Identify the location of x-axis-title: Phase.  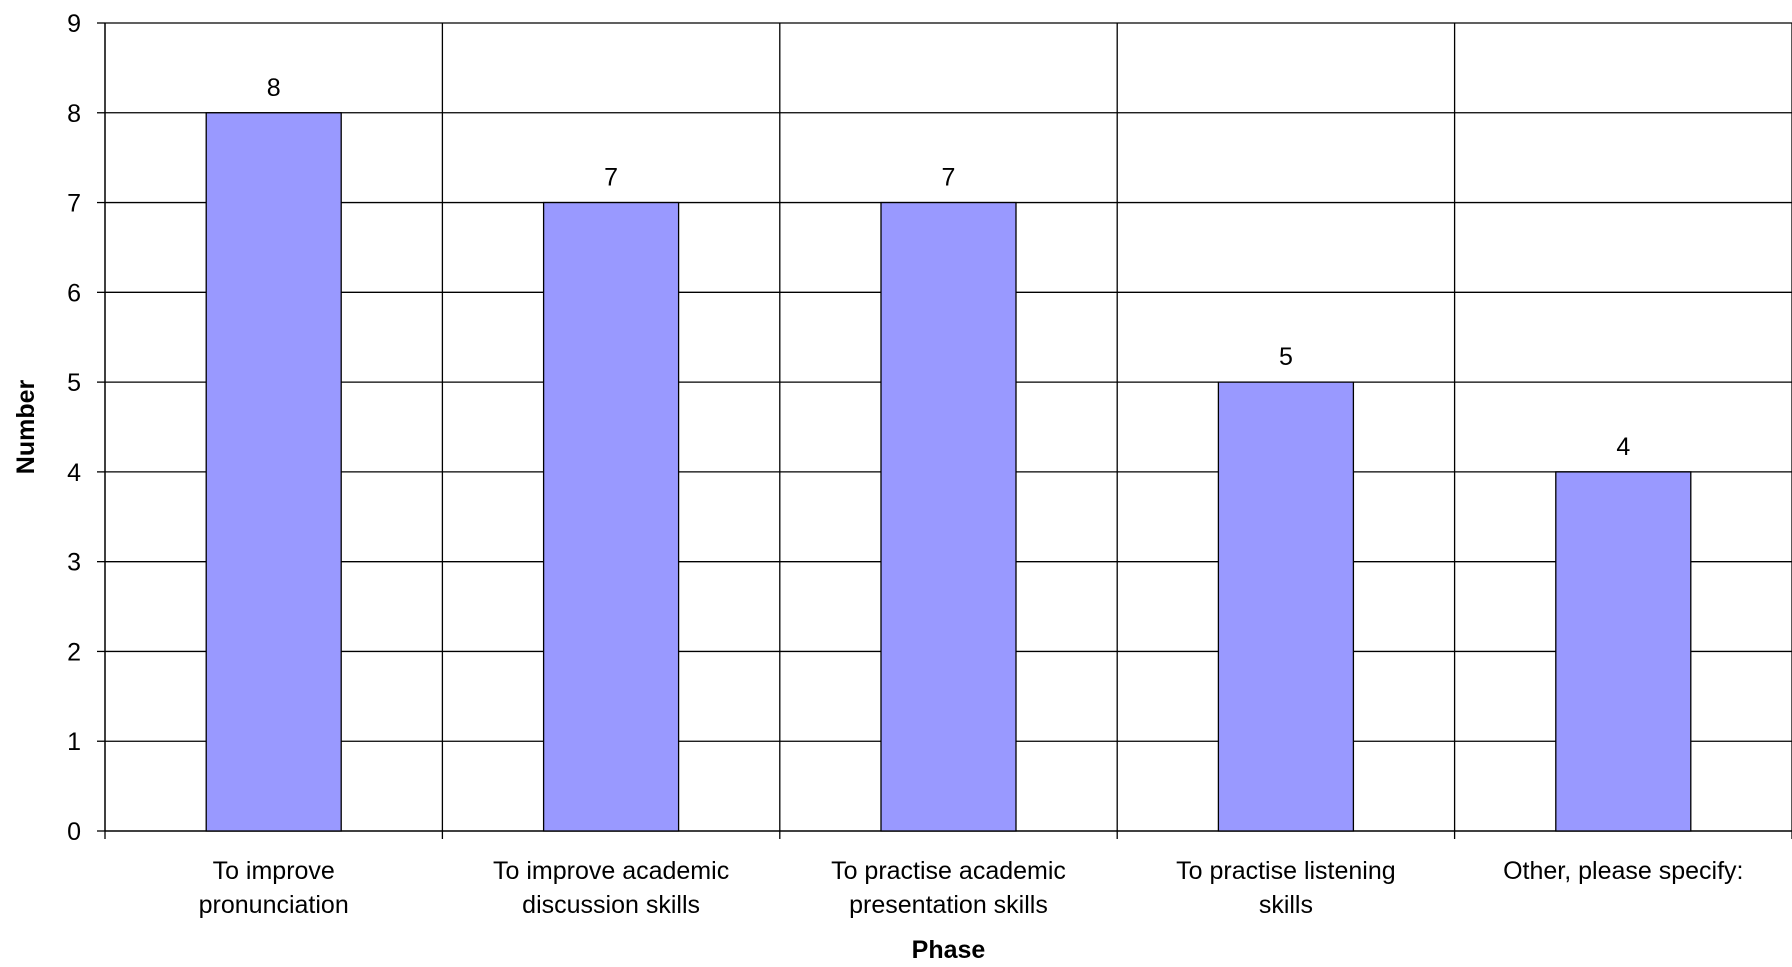
(949, 949).